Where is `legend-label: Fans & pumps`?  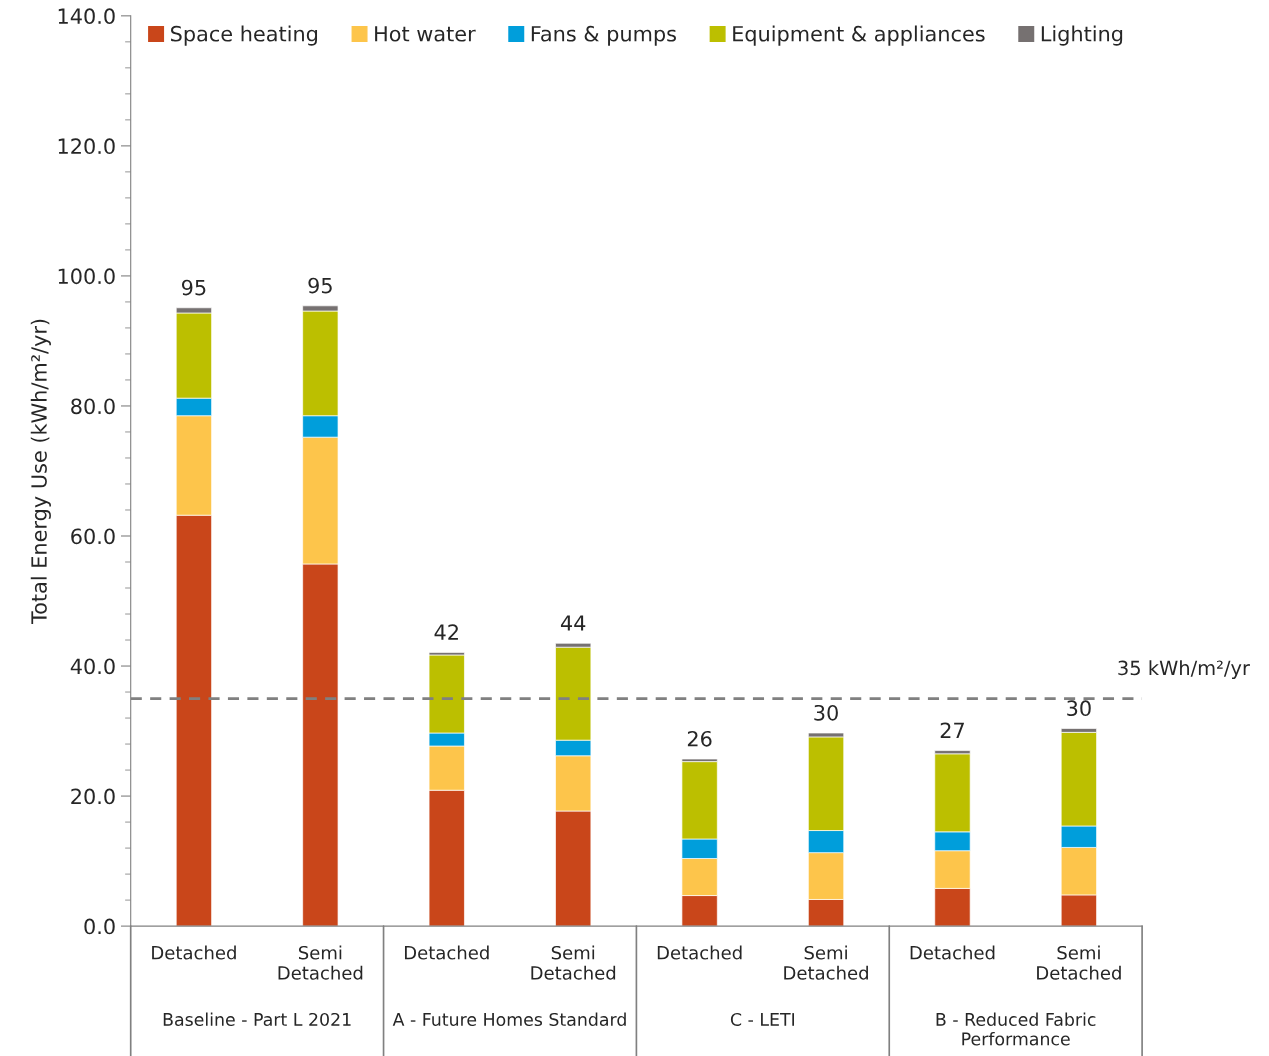
legend-label: Fans & pumps is located at coordinates (603, 35).